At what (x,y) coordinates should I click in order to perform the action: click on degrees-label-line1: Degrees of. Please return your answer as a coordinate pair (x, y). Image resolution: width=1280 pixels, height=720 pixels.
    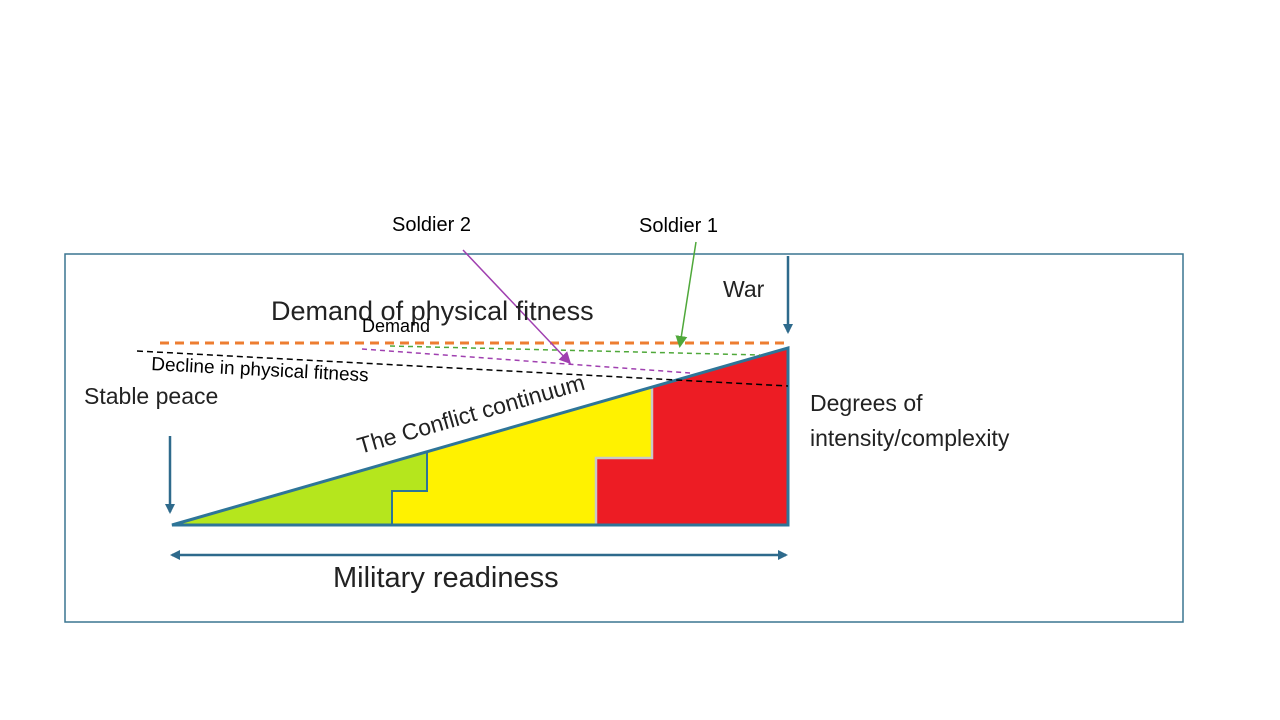
    Looking at the image, I should click on (866, 403).